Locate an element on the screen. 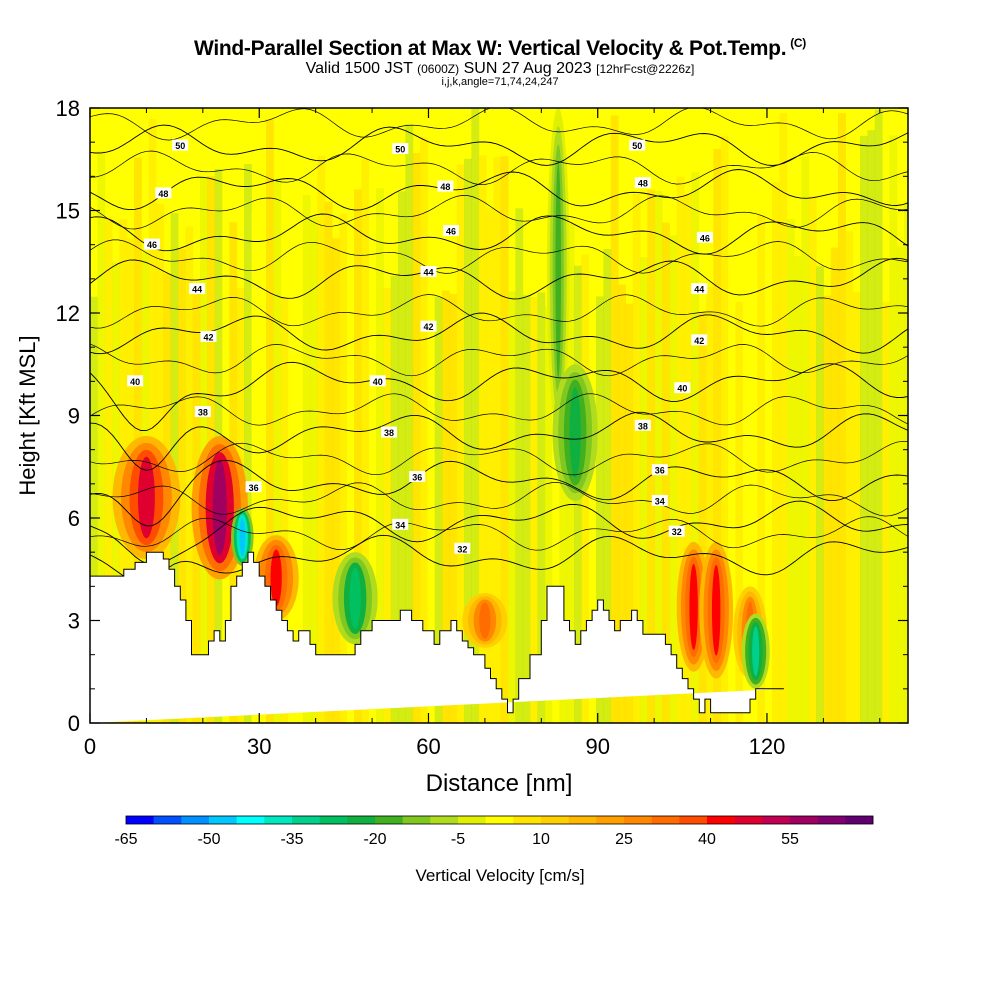  terrain-profile is located at coordinates (436, 637).